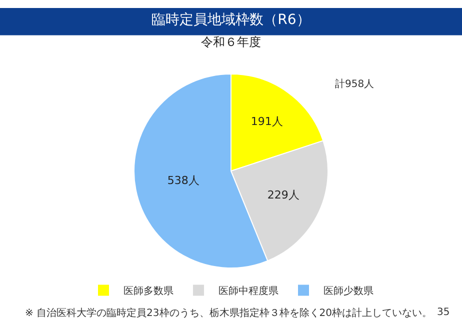 The height and width of the screenshot is (320, 462). I want to click on text: 35, so click(443, 312).